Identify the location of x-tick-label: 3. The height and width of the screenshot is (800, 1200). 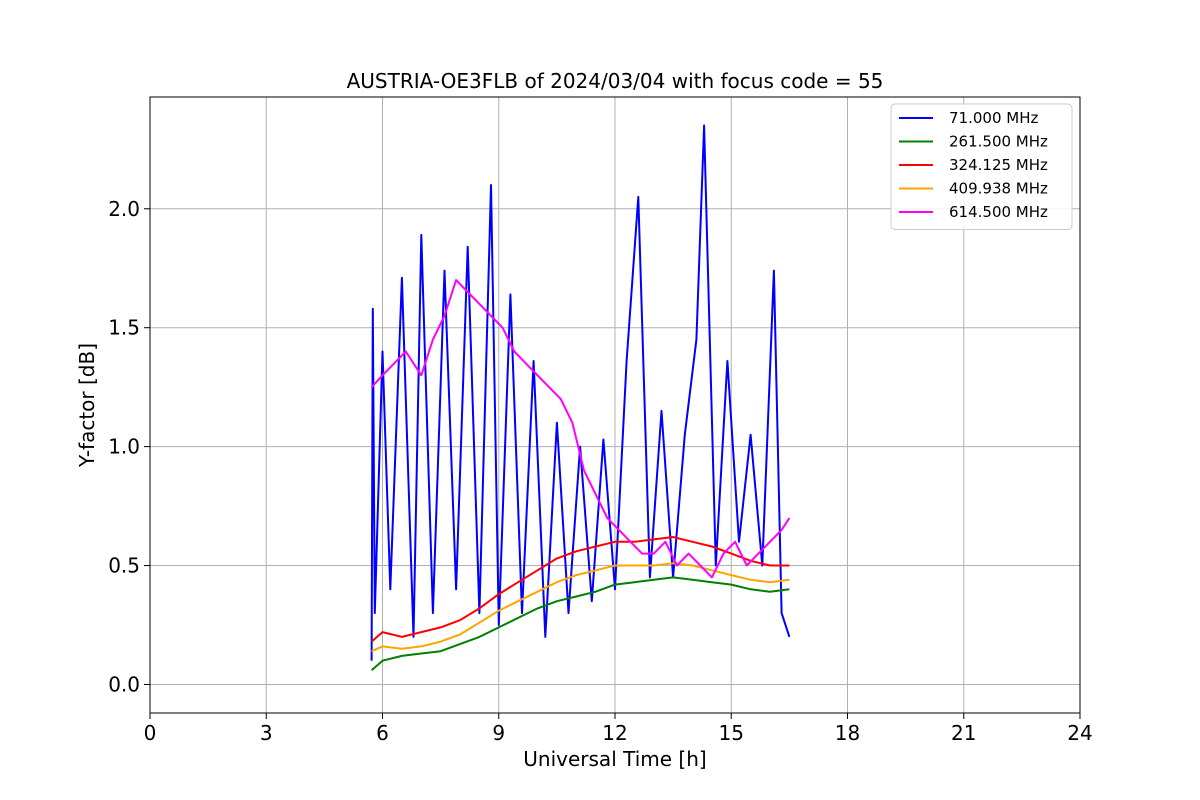
(266, 733).